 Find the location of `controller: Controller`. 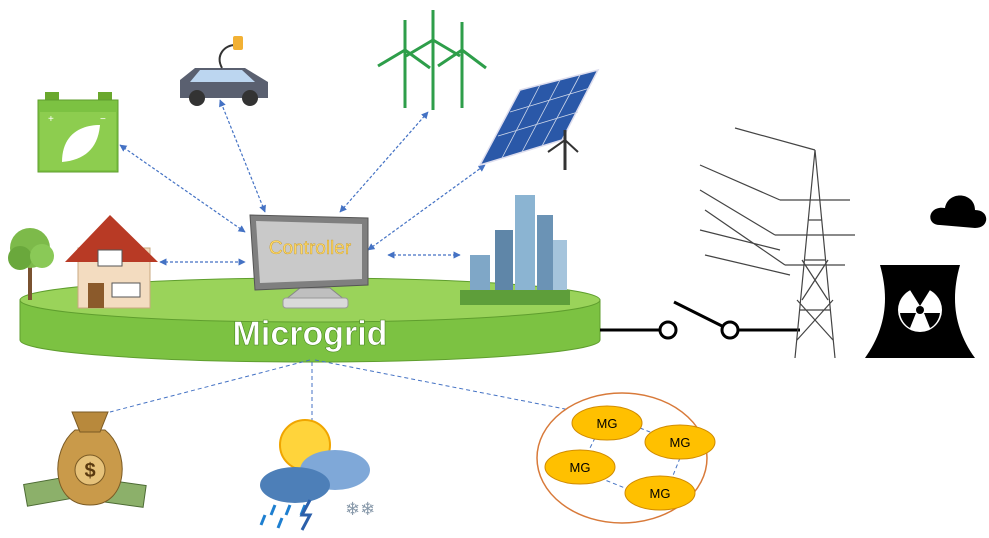

controller: Controller is located at coordinates (309, 261).